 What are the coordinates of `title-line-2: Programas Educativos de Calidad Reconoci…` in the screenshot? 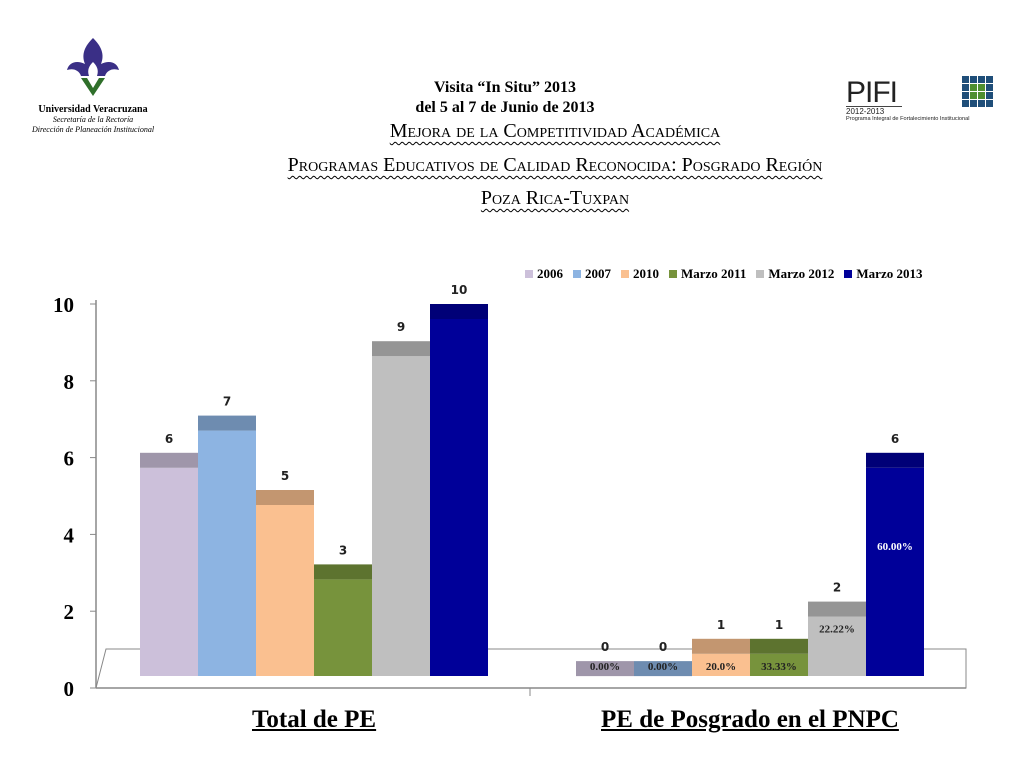 It's located at (555, 165).